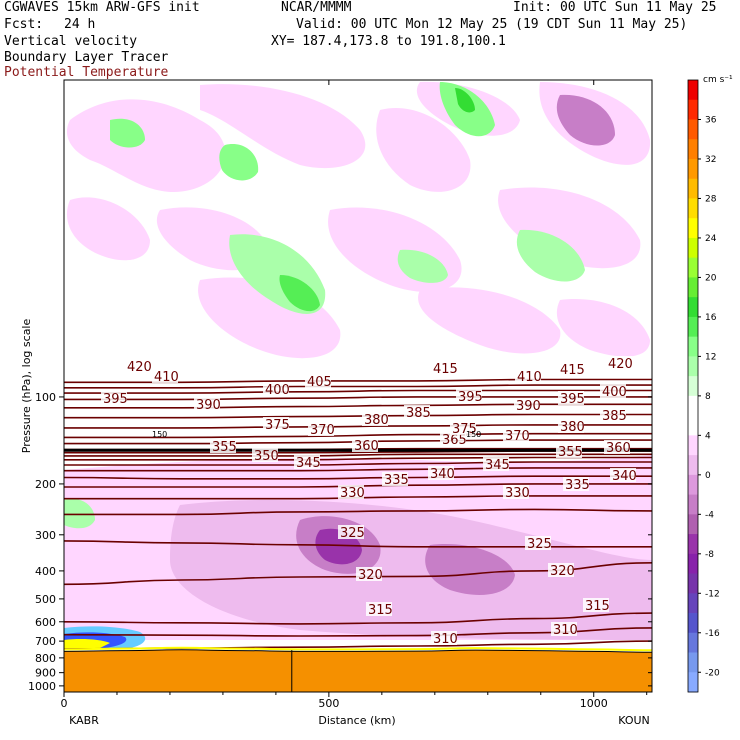  I want to click on theta-label-330: 330, so click(517, 493).